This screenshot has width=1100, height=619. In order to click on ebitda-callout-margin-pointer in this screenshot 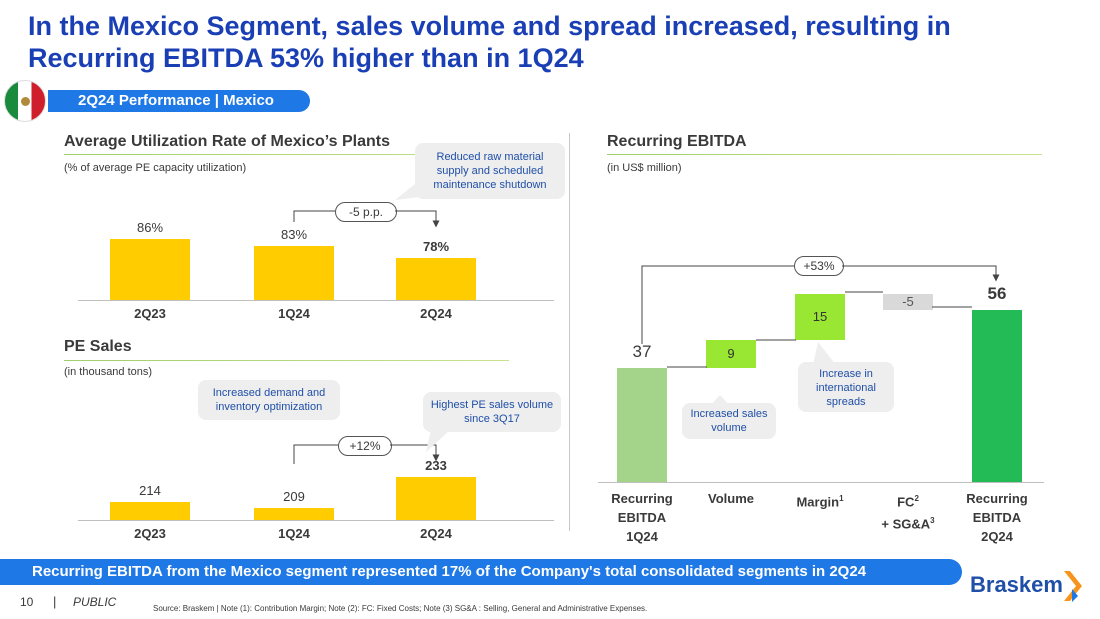, I will do `click(824, 353)`.